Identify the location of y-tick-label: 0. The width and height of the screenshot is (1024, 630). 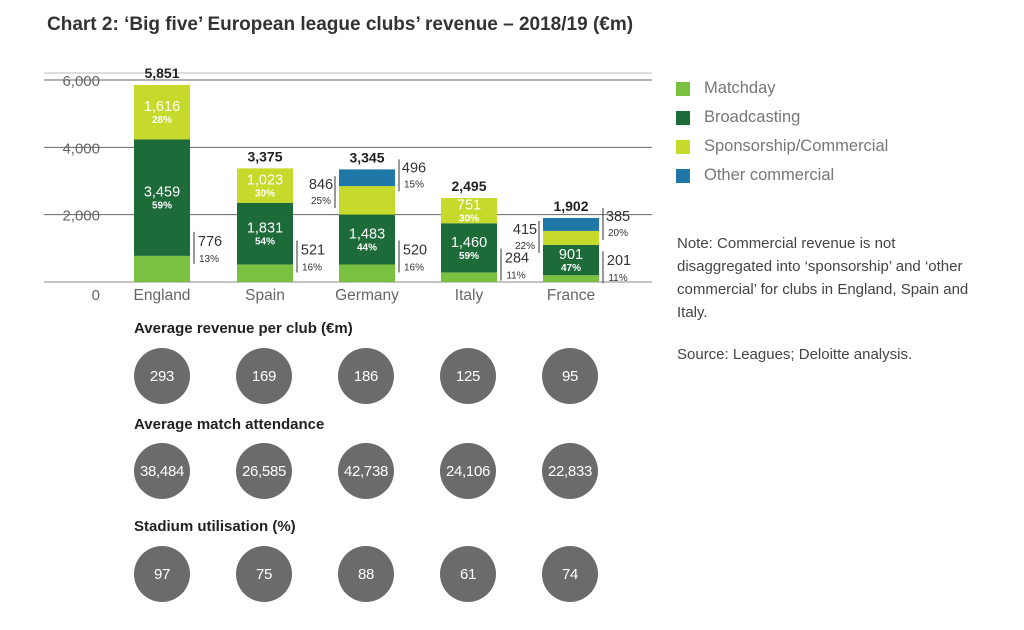
(96, 295).